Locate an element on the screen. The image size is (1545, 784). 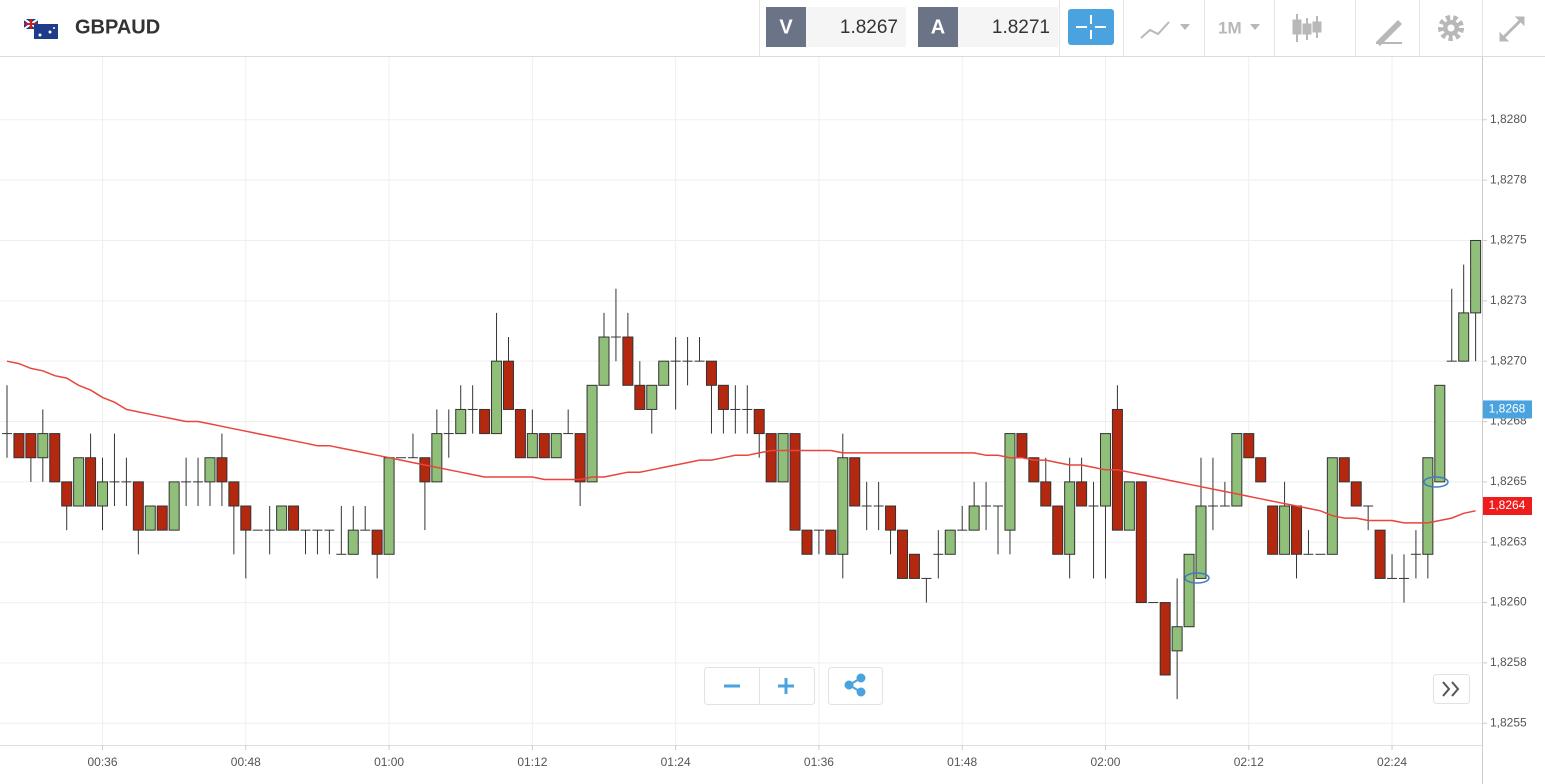
y-tick-label: 1,8280 is located at coordinates (1508, 119).